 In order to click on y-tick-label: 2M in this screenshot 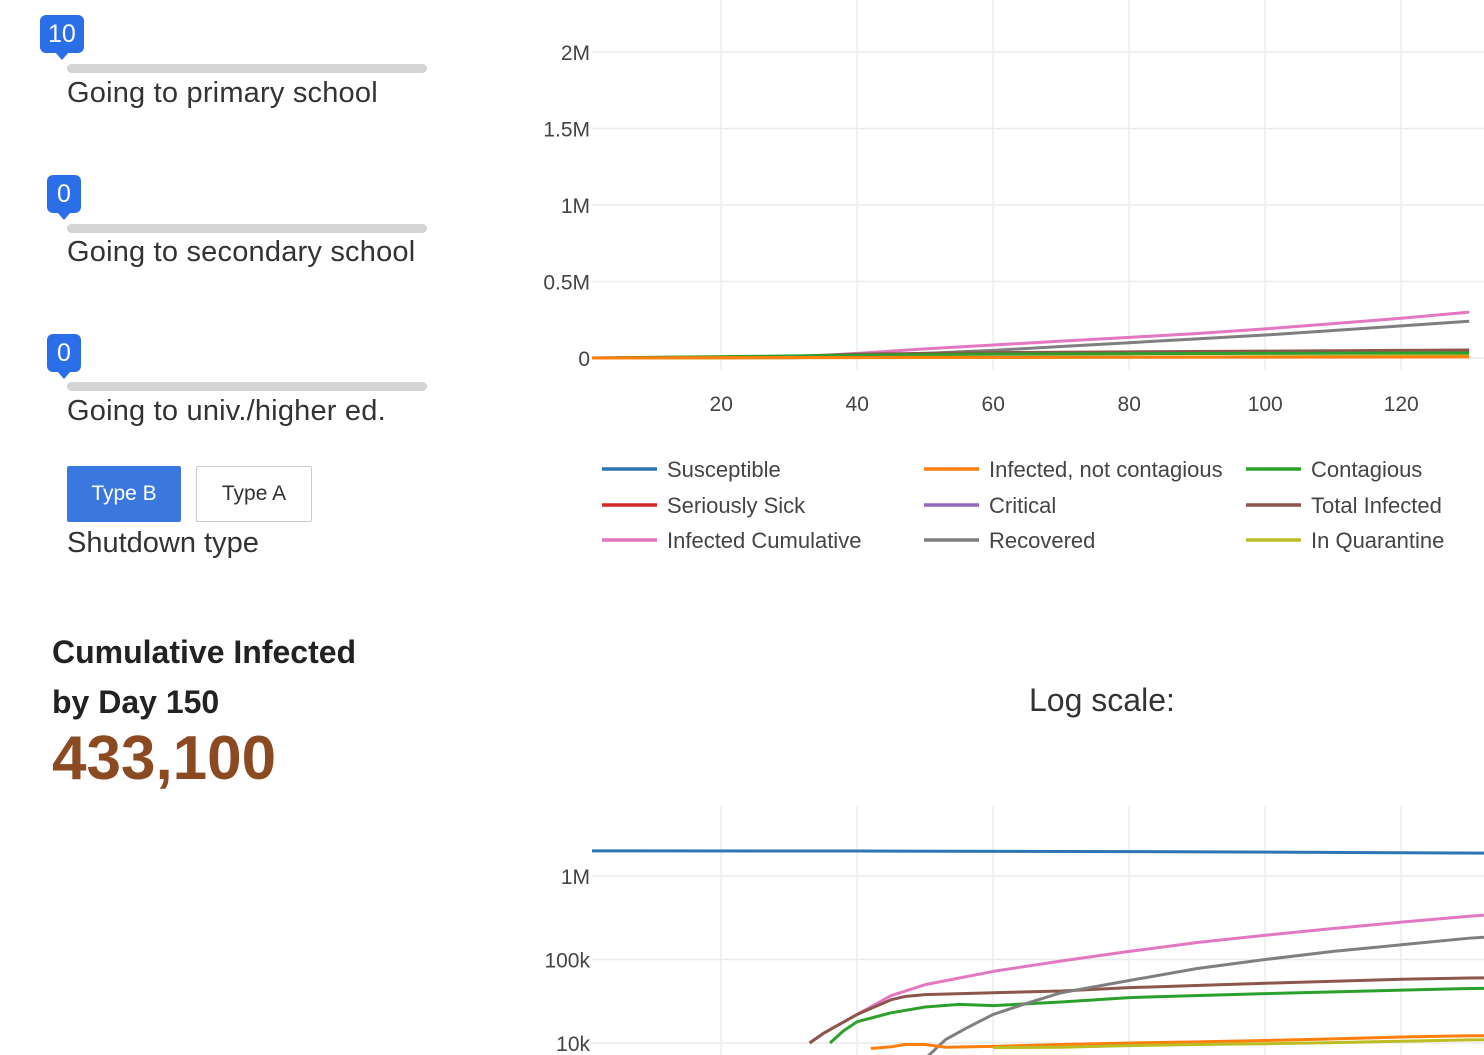, I will do `click(575, 53)`.